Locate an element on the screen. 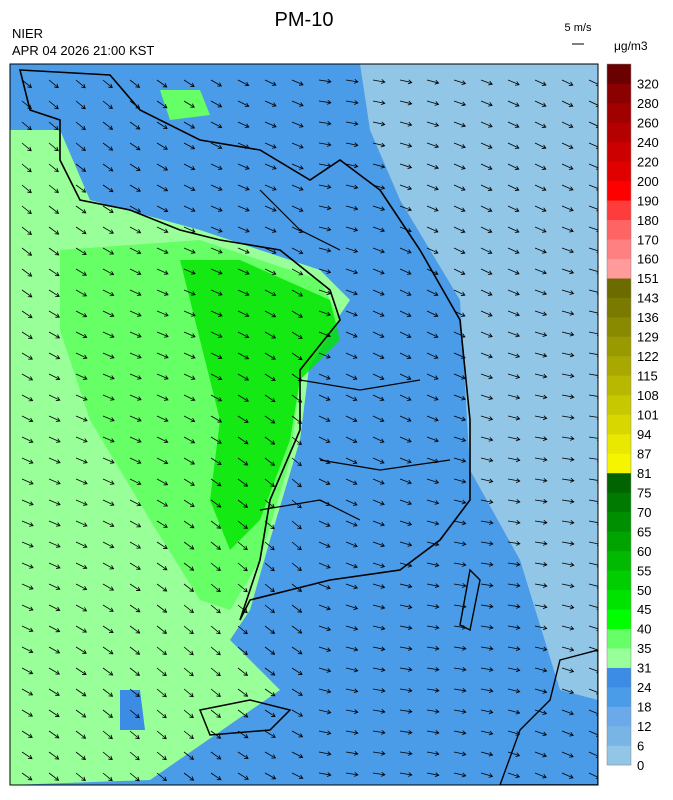 This screenshot has height=800, width=673. colorbar-label: 6 is located at coordinates (640, 746).